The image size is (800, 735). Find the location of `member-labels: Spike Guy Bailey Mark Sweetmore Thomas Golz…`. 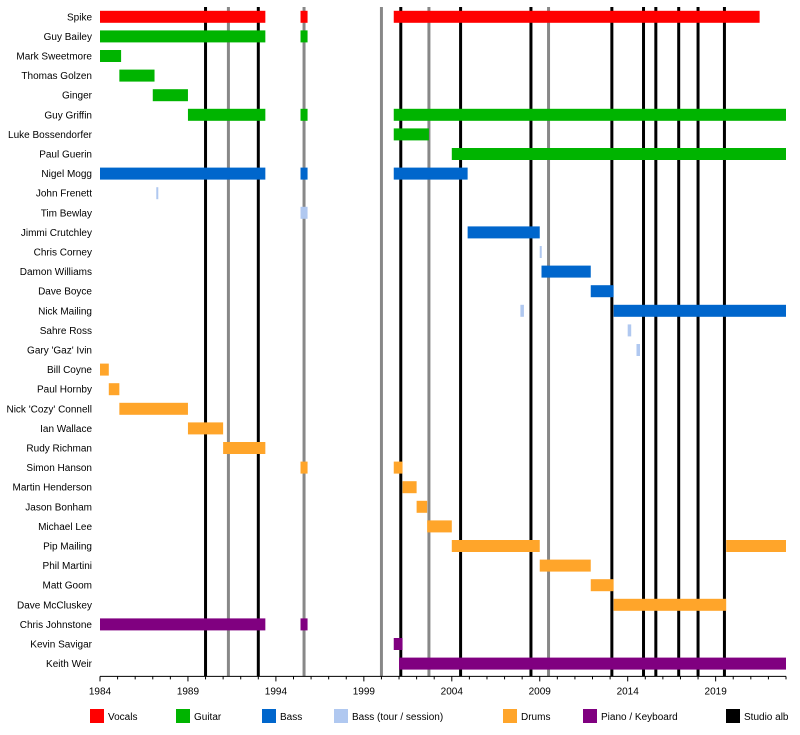

member-labels: Spike Guy Bailey Mark Sweetmore Thomas Golz… is located at coordinates (49, 341).